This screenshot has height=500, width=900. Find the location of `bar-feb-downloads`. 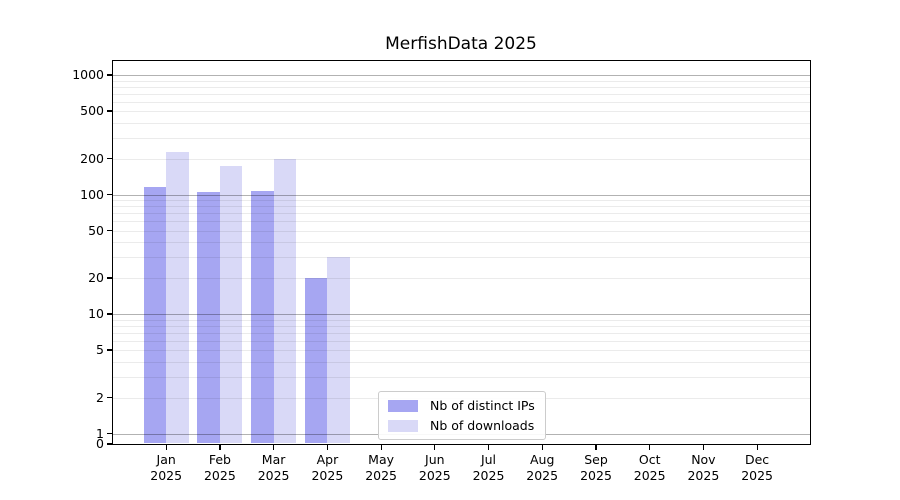

bar-feb-downloads is located at coordinates (231, 304).